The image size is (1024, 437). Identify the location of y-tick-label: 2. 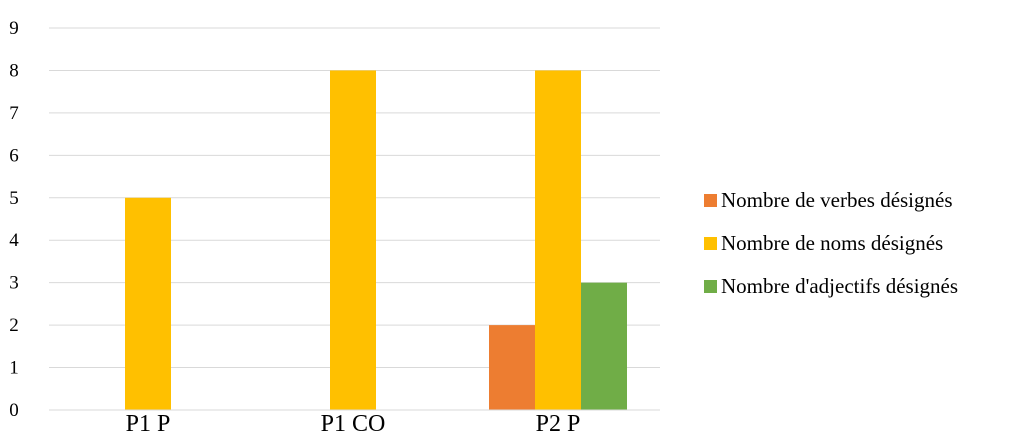
(14, 325).